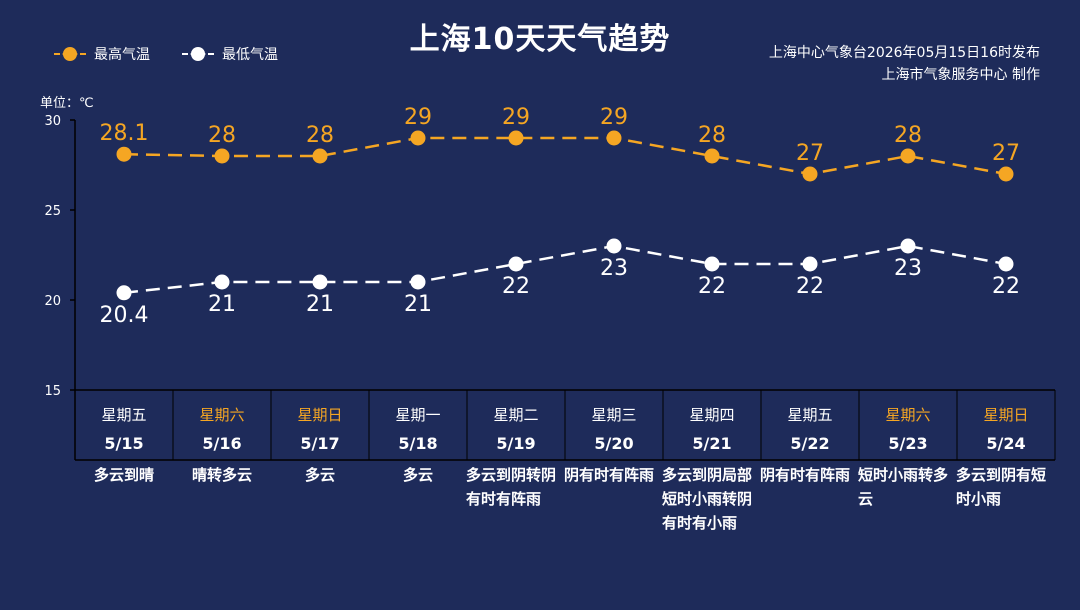 The image size is (1080, 610). Describe the element at coordinates (712, 443) in the screenshot. I see `date-label: 5/21` at that location.